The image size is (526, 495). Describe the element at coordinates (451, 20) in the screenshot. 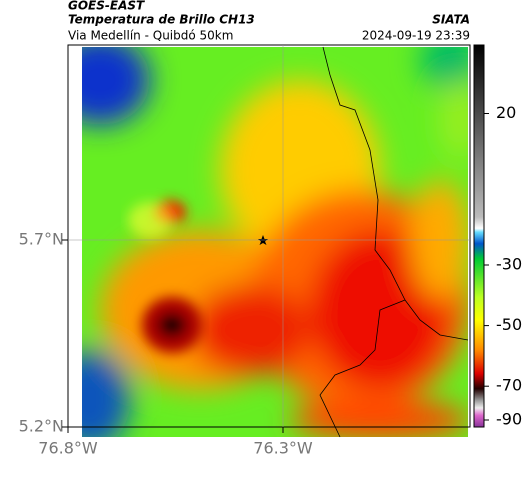

I see `agency: SIATA` at that location.